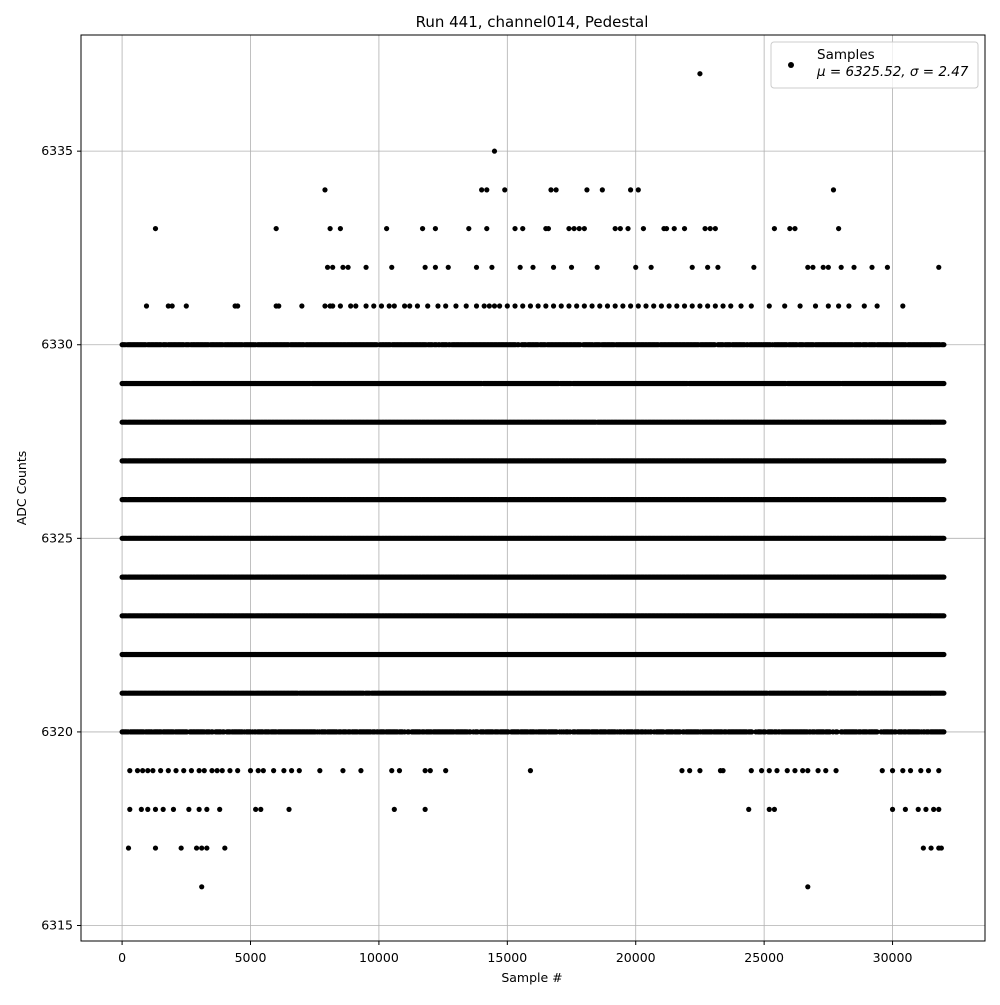  What do you see at coordinates (893, 957) in the screenshot?
I see `x-tick-label: 30000` at bounding box center [893, 957].